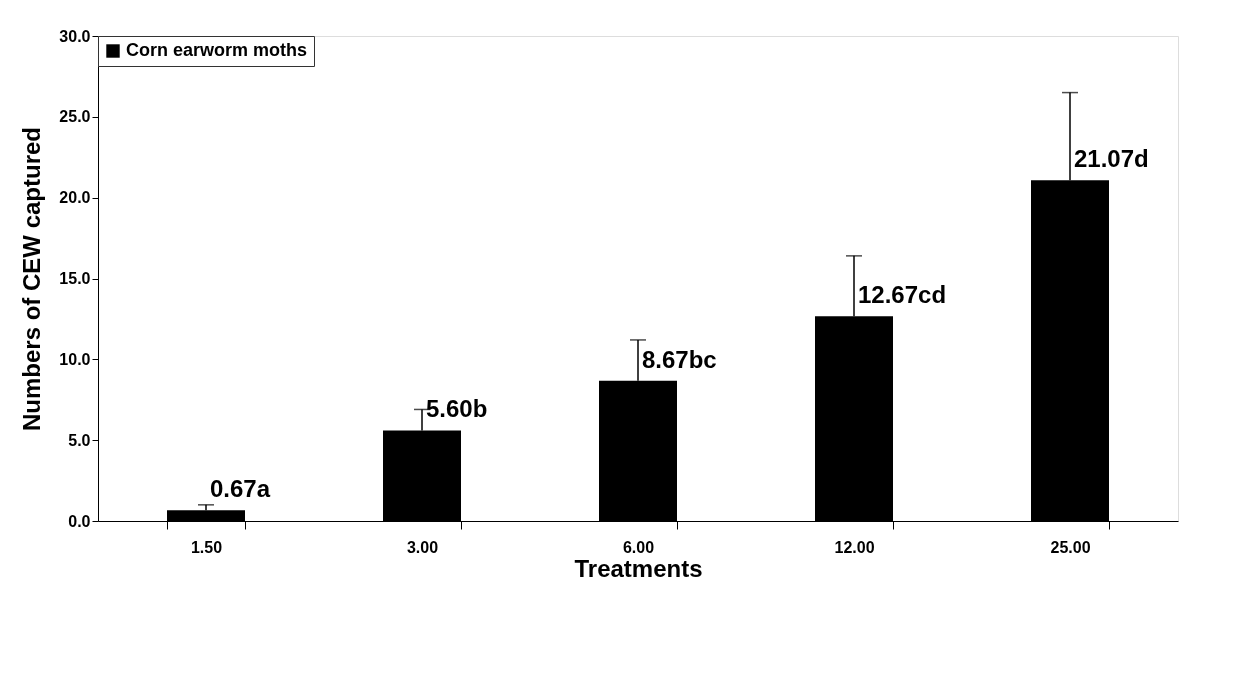  What do you see at coordinates (75, 278) in the screenshot?
I see `y-tick-label: 15.0` at bounding box center [75, 278].